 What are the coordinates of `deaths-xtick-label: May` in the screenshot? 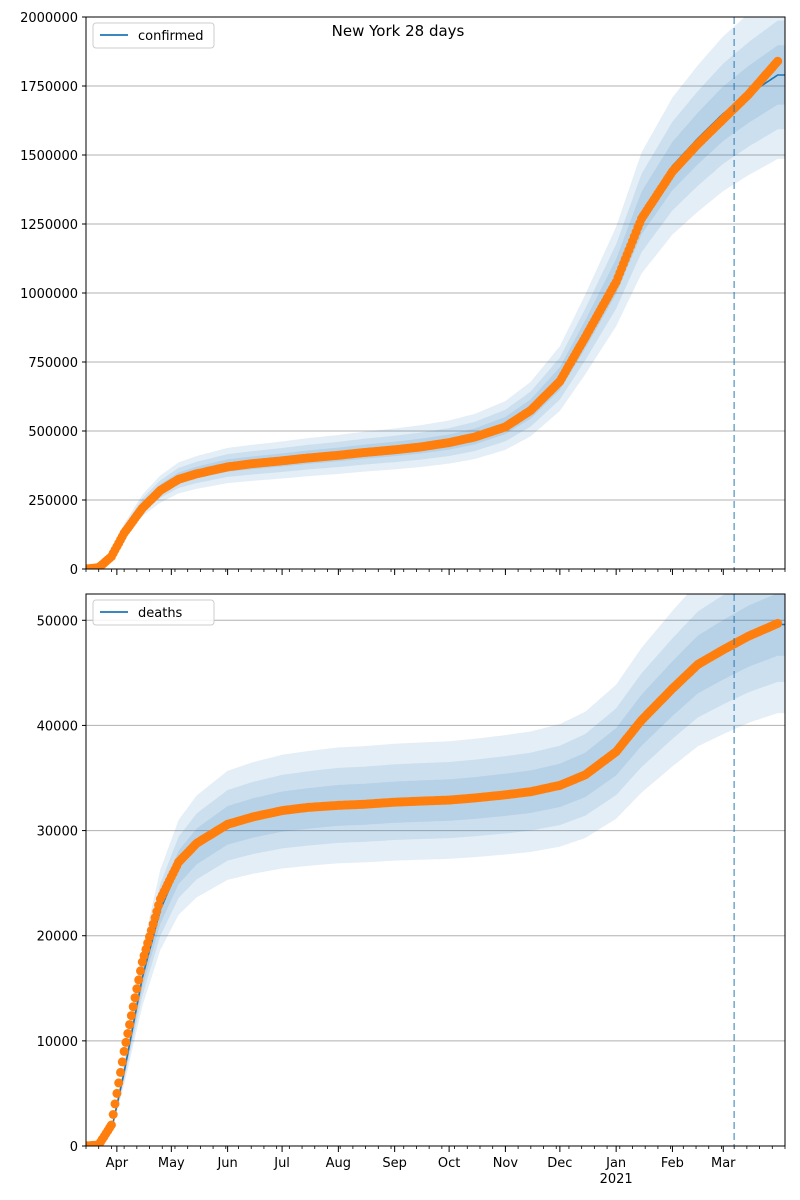 It's located at (171, 1163).